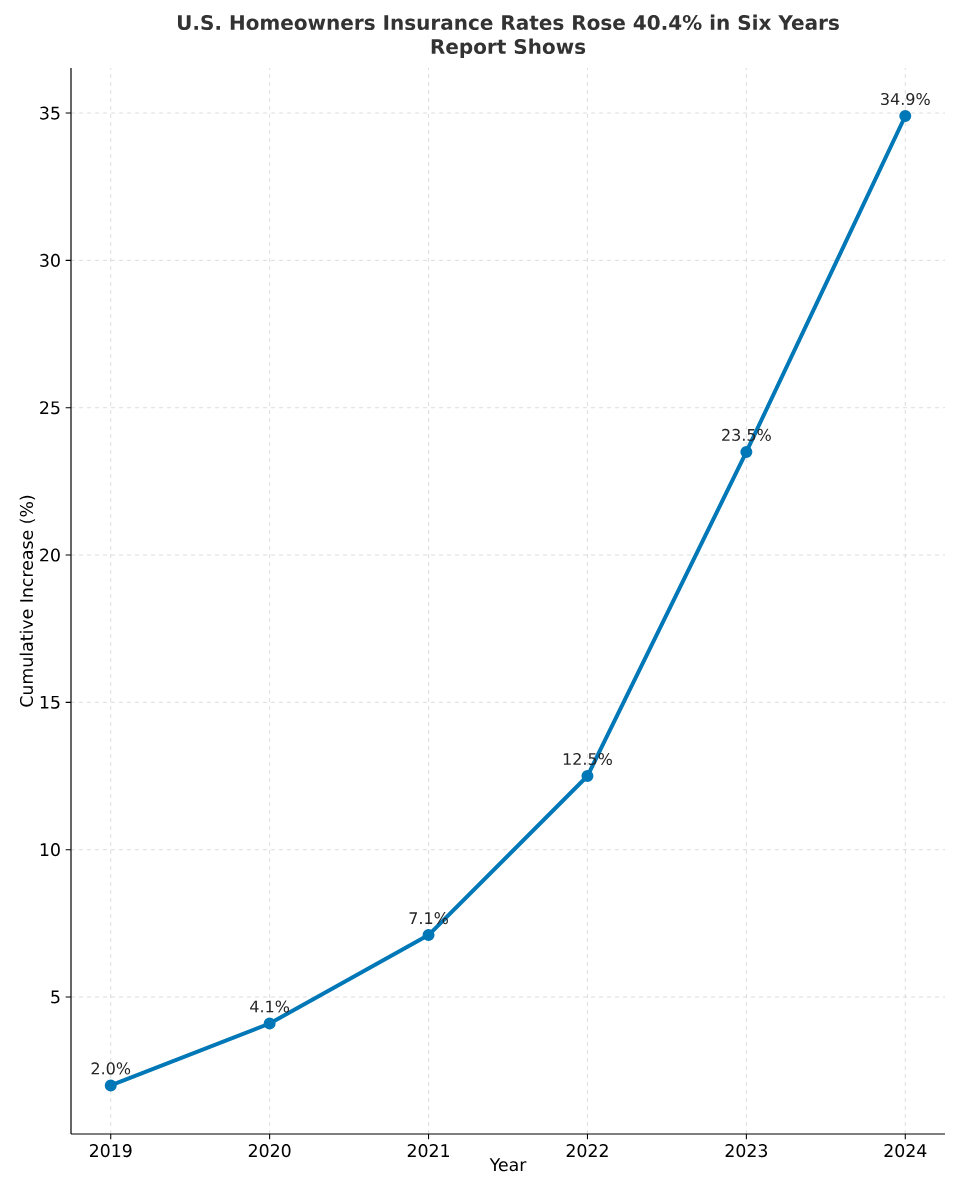 This screenshot has height=1199, width=957. Describe the element at coordinates (428, 1151) in the screenshot. I see `x-tick-label: 2021` at that location.